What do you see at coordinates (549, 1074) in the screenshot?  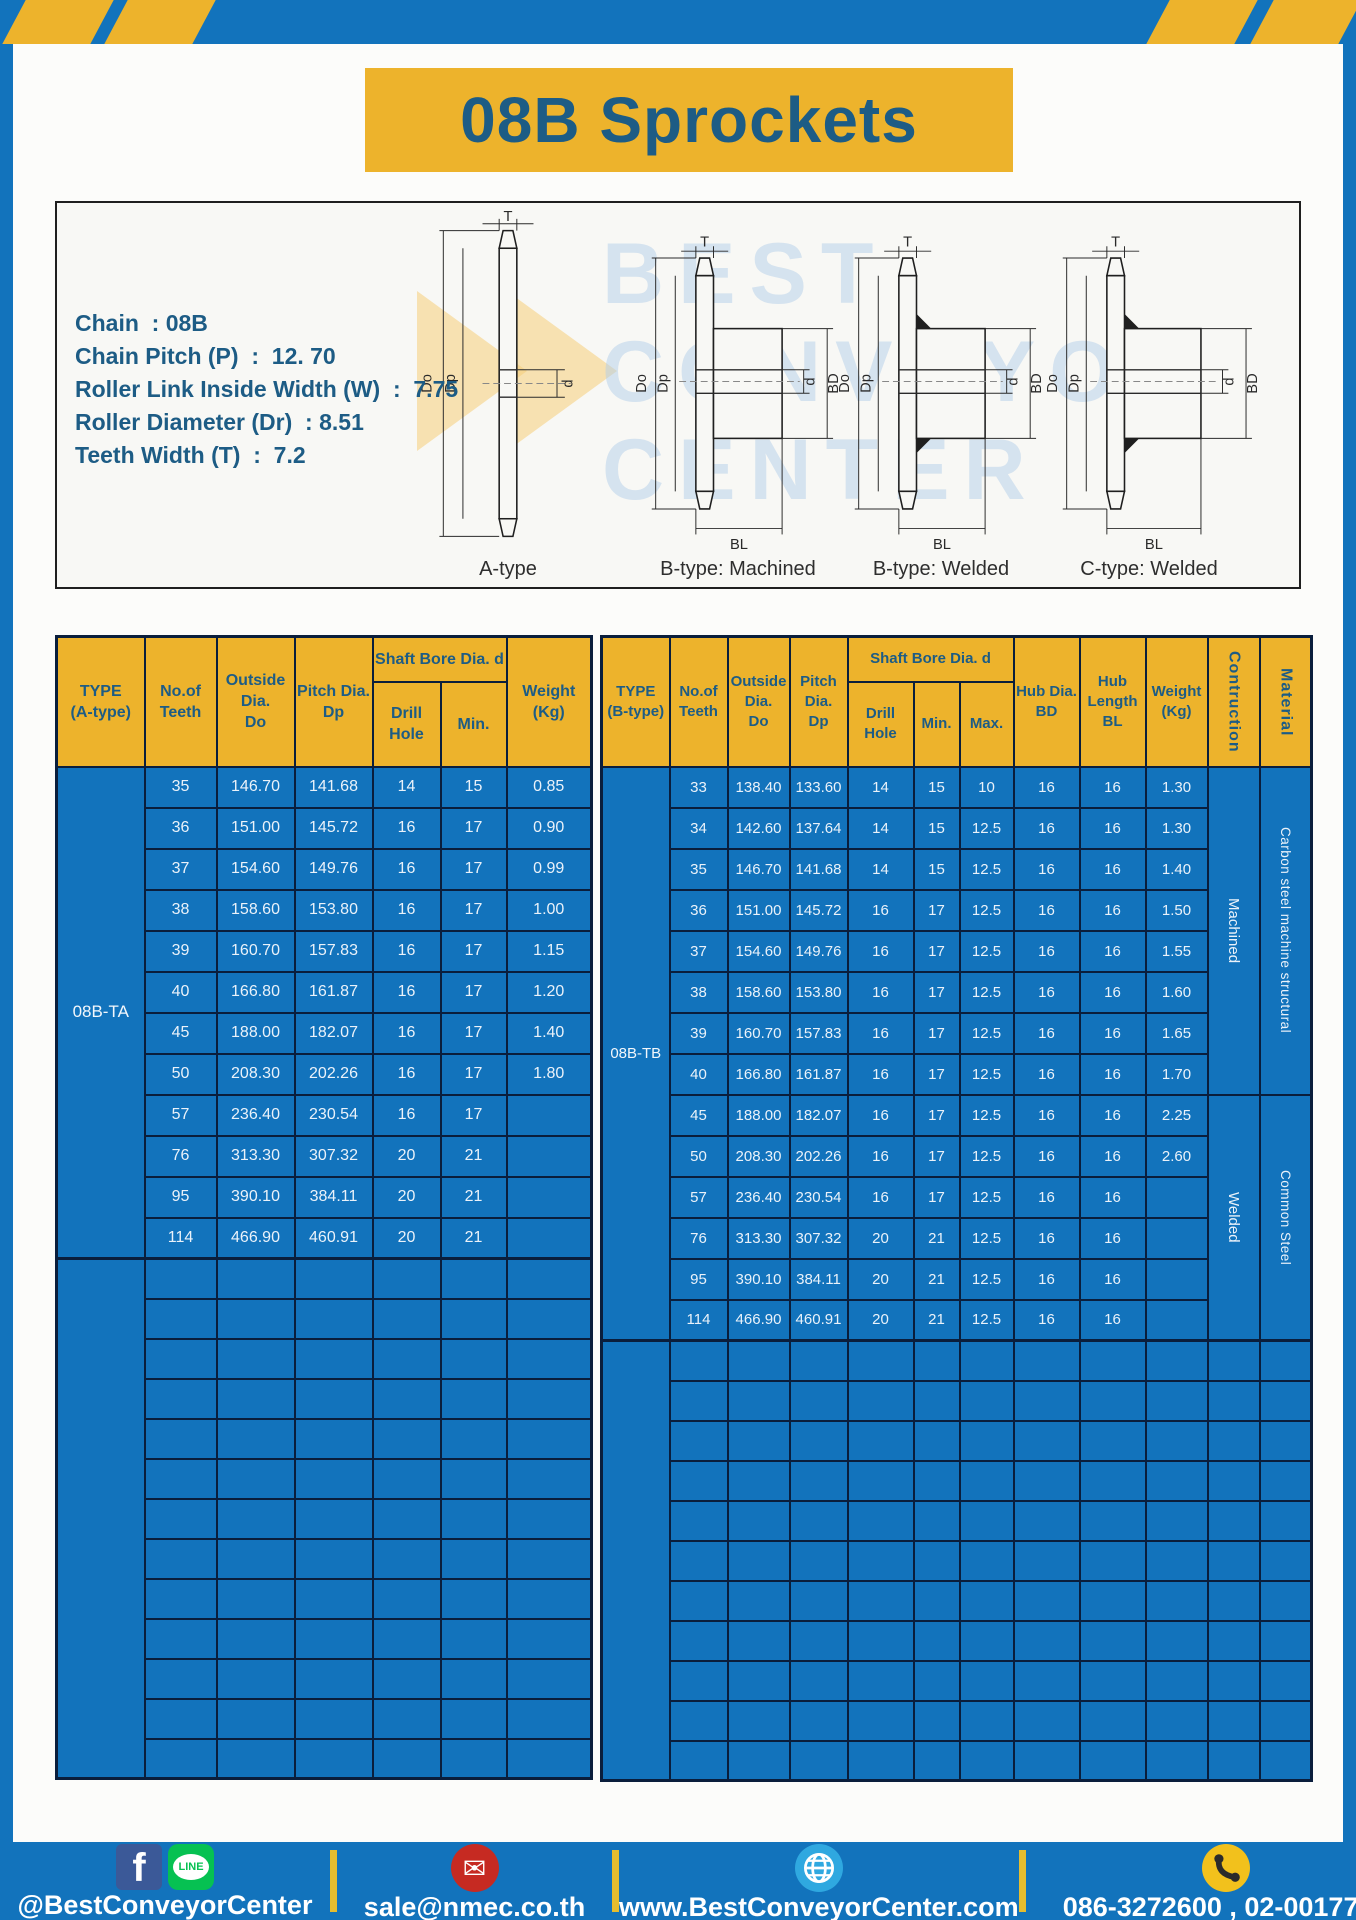 I see `table-cell: 1.80` at bounding box center [549, 1074].